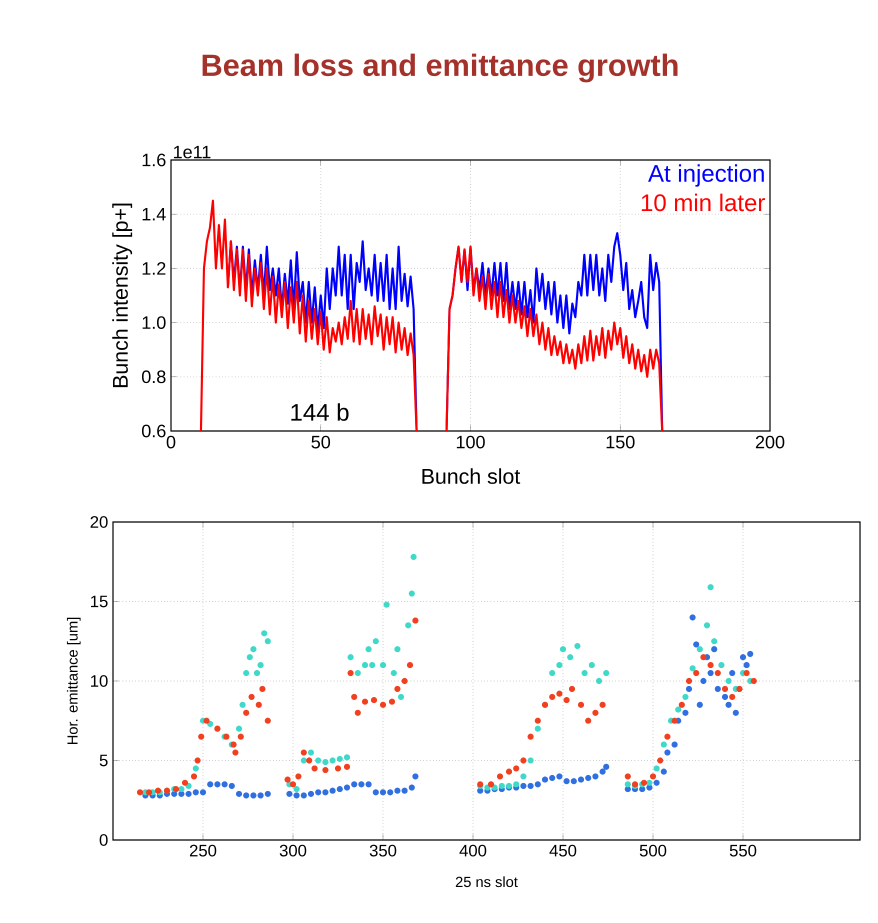 This screenshot has width=878, height=923. I want to click on x-tick-label: 450, so click(562, 850).